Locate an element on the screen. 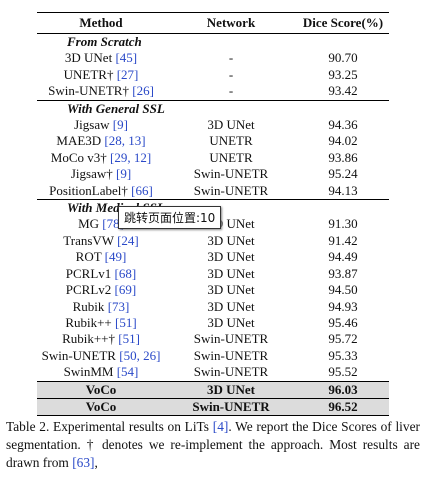 The image size is (426, 479). method-name: VoCo is located at coordinates (101, 406).